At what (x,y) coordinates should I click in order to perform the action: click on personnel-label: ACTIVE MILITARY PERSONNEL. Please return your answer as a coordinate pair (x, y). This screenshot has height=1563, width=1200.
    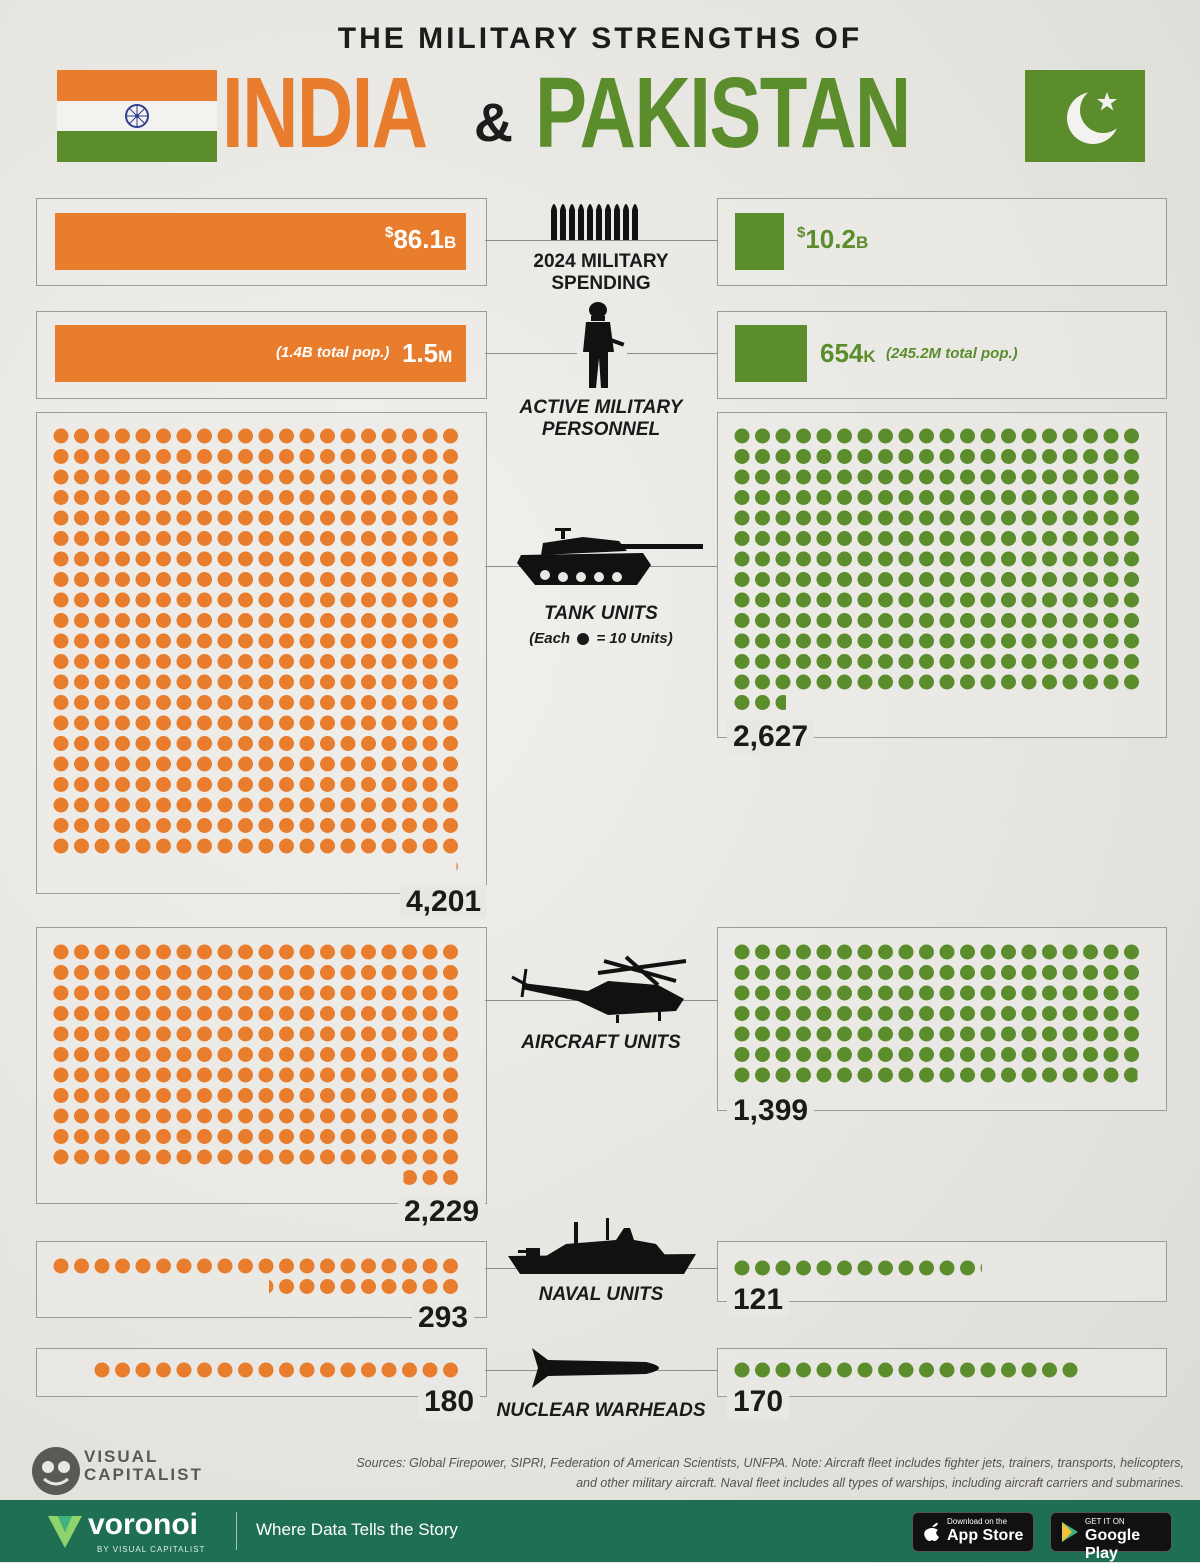
    Looking at the image, I should click on (601, 418).